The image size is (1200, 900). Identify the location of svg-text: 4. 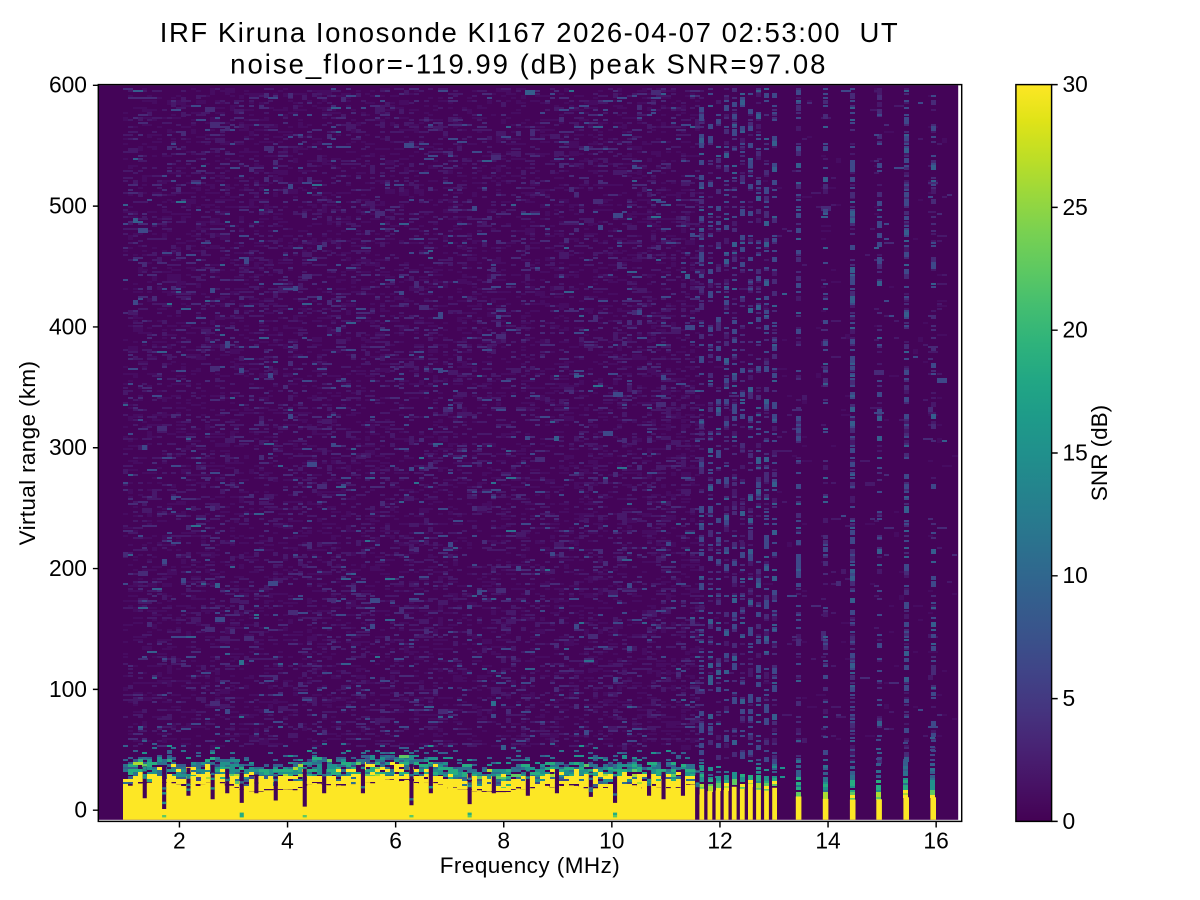
(287, 841).